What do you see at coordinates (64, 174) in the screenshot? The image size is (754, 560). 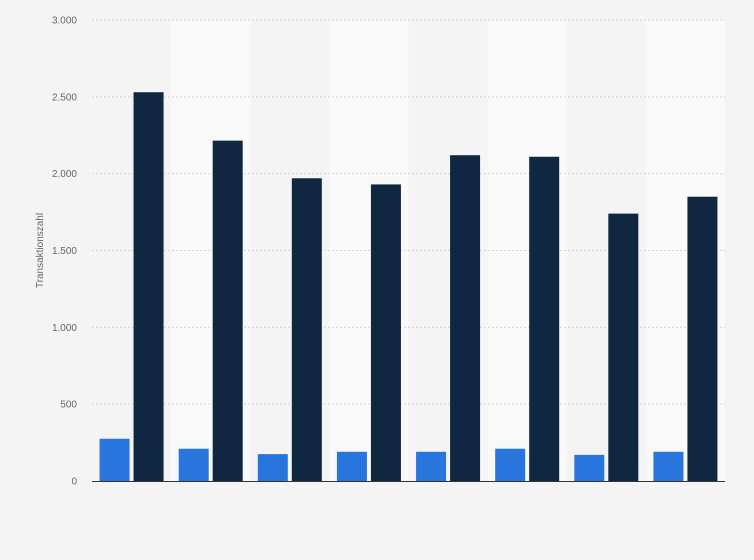 I see `y-tick-label: 2.000` at bounding box center [64, 174].